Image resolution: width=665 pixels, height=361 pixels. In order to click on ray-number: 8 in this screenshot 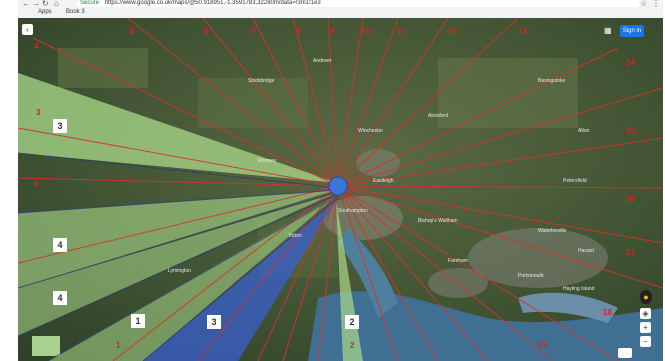, I will do `click(298, 31)`.